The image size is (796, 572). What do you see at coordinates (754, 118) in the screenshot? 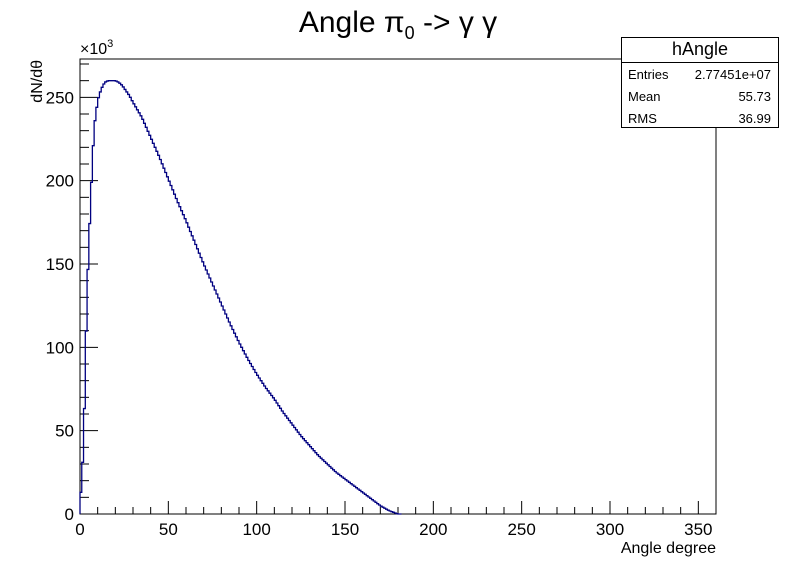
I see `stats-value: 36.99` at bounding box center [754, 118].